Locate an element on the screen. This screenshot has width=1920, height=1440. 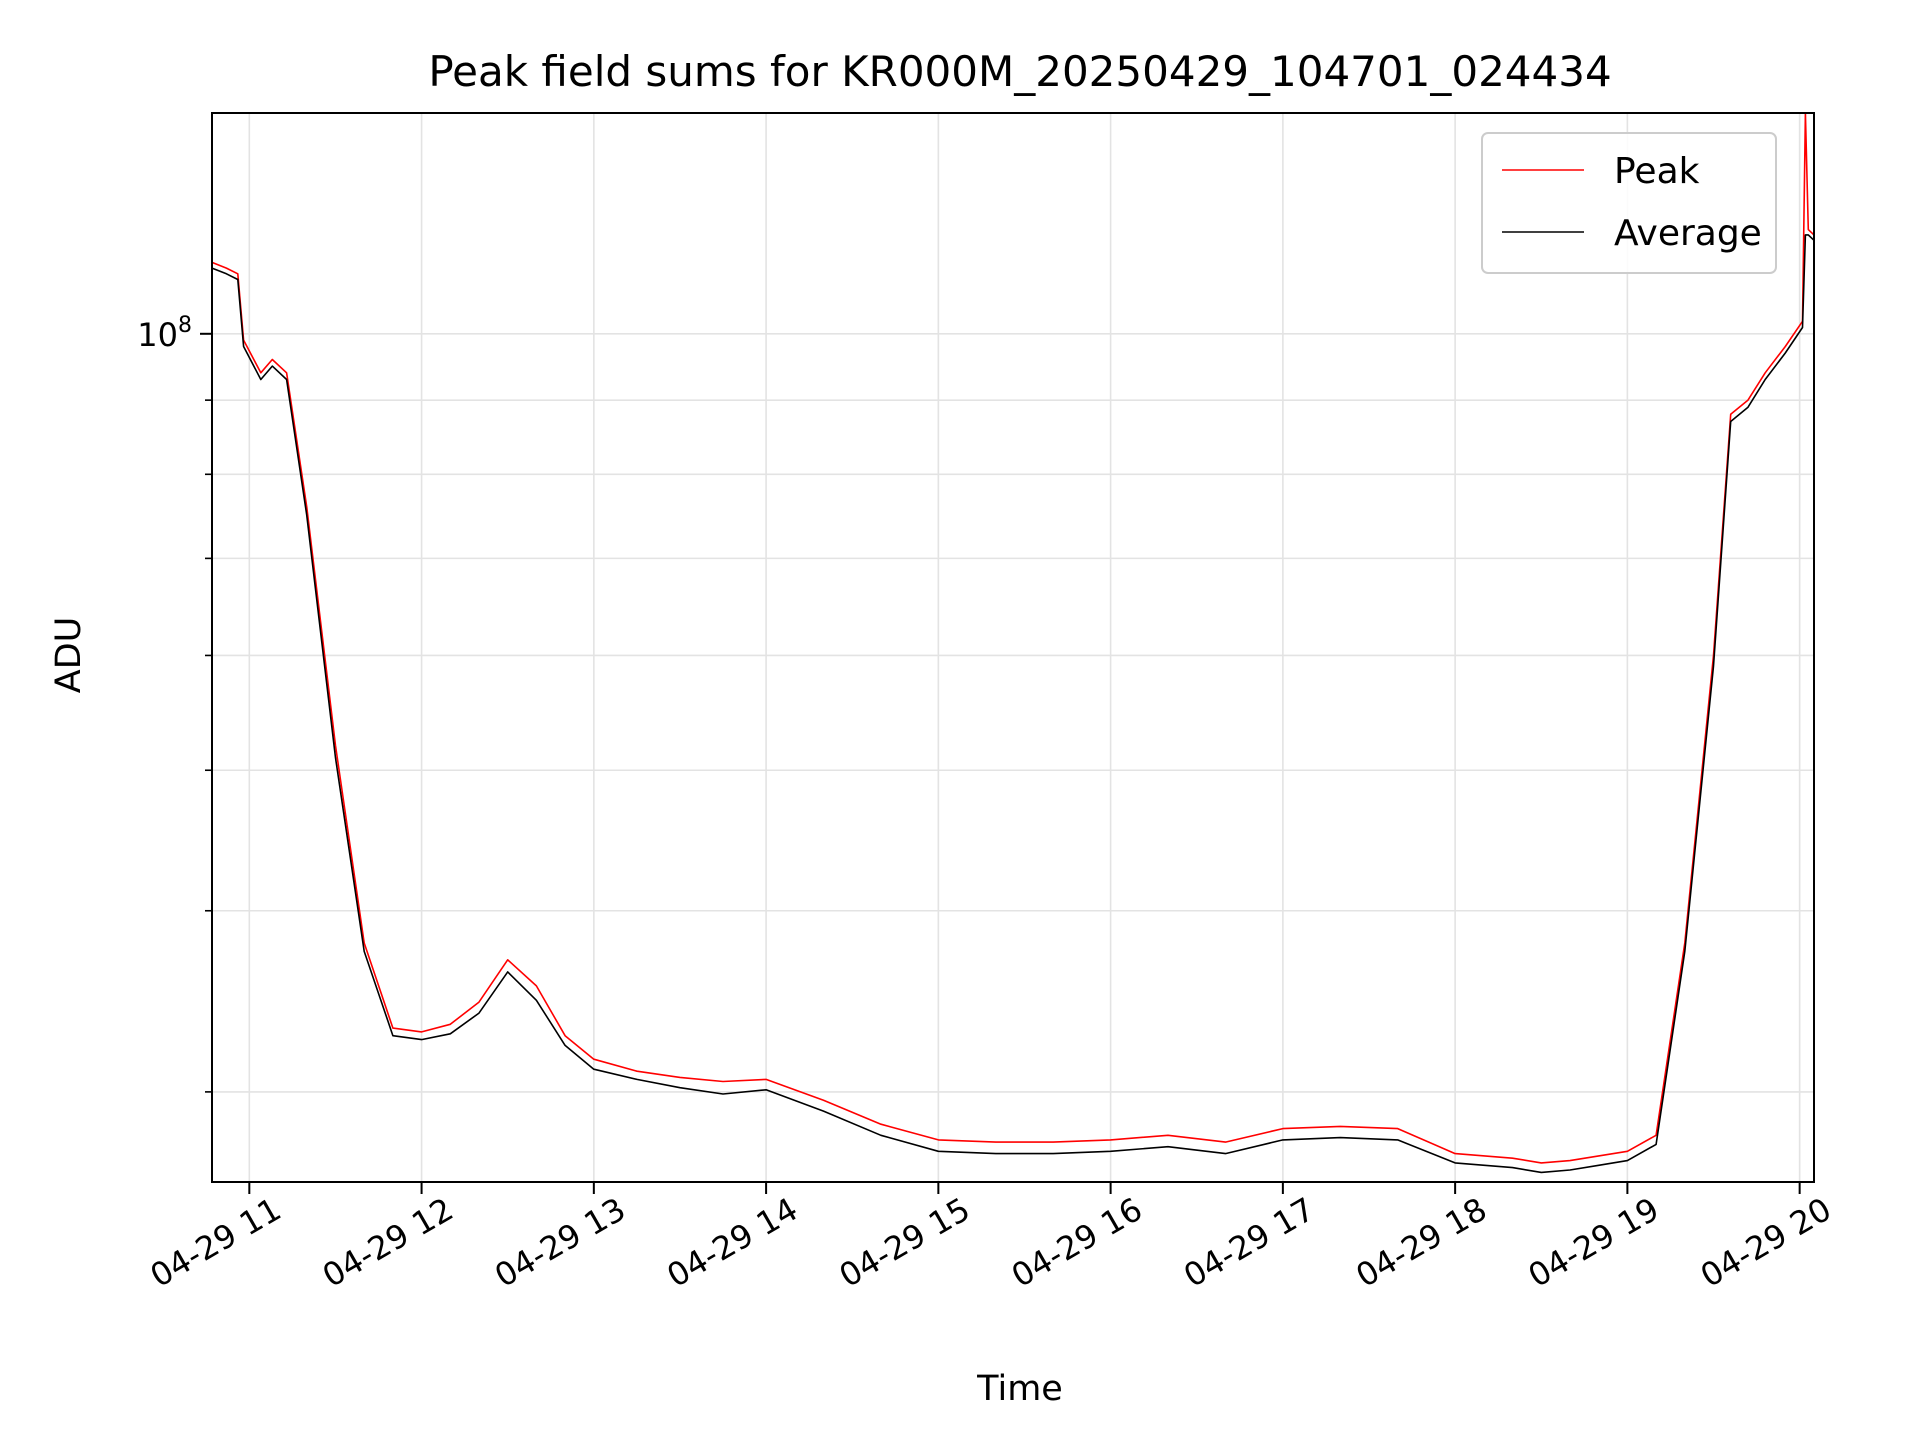
x-axis-label: Time is located at coordinates (1019, 1389).